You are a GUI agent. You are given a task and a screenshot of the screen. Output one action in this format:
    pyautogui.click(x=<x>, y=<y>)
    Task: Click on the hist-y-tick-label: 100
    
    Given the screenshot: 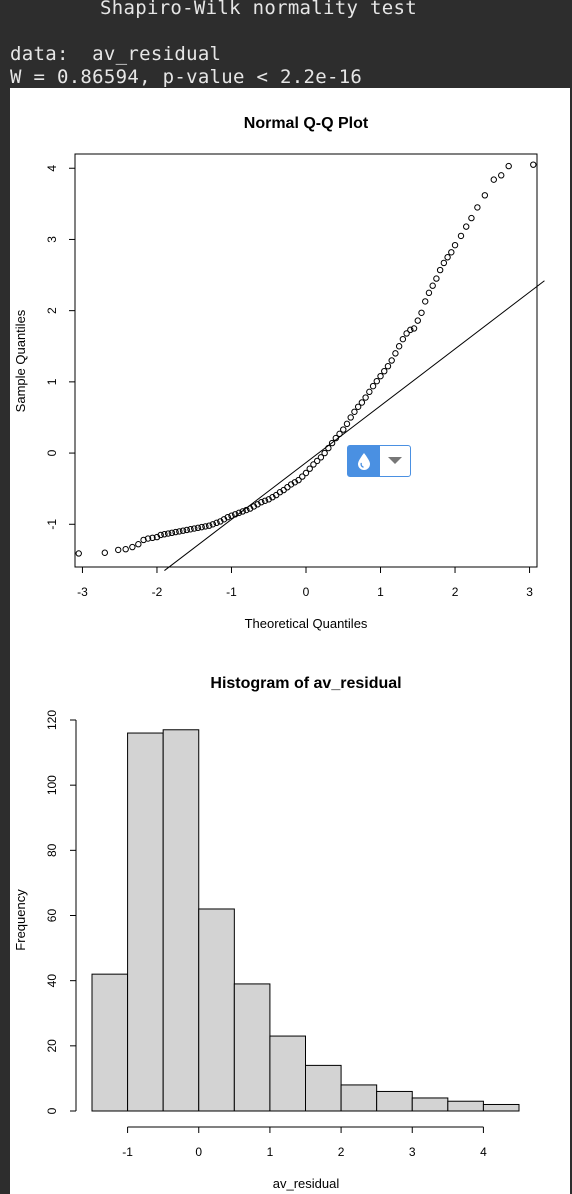 What is the action you would take?
    pyautogui.click(x=52, y=785)
    